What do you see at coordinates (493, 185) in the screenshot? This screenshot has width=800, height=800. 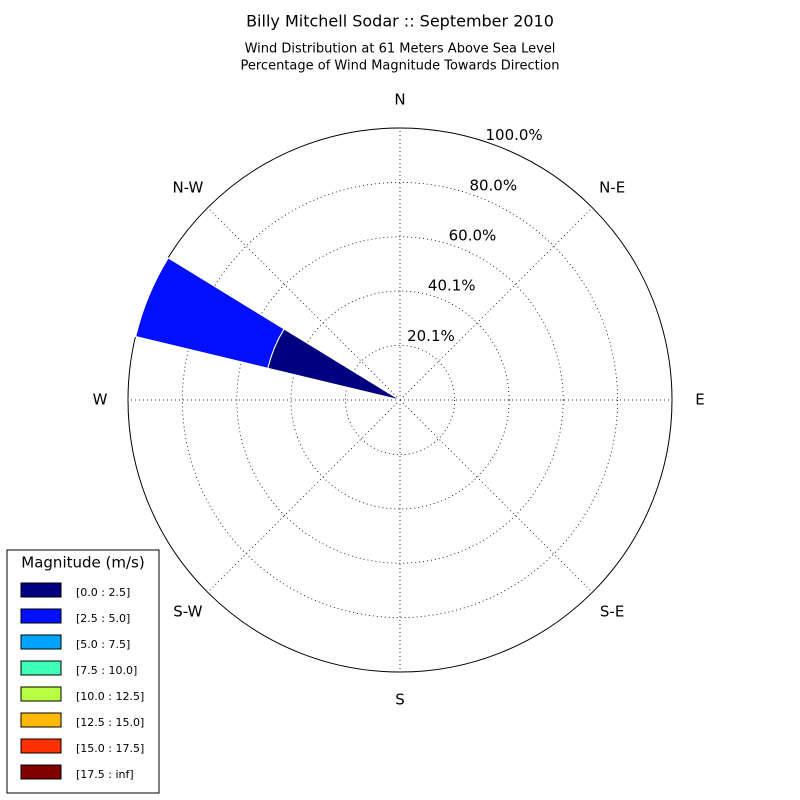 I see `r-tick-label: 80.0%` at bounding box center [493, 185].